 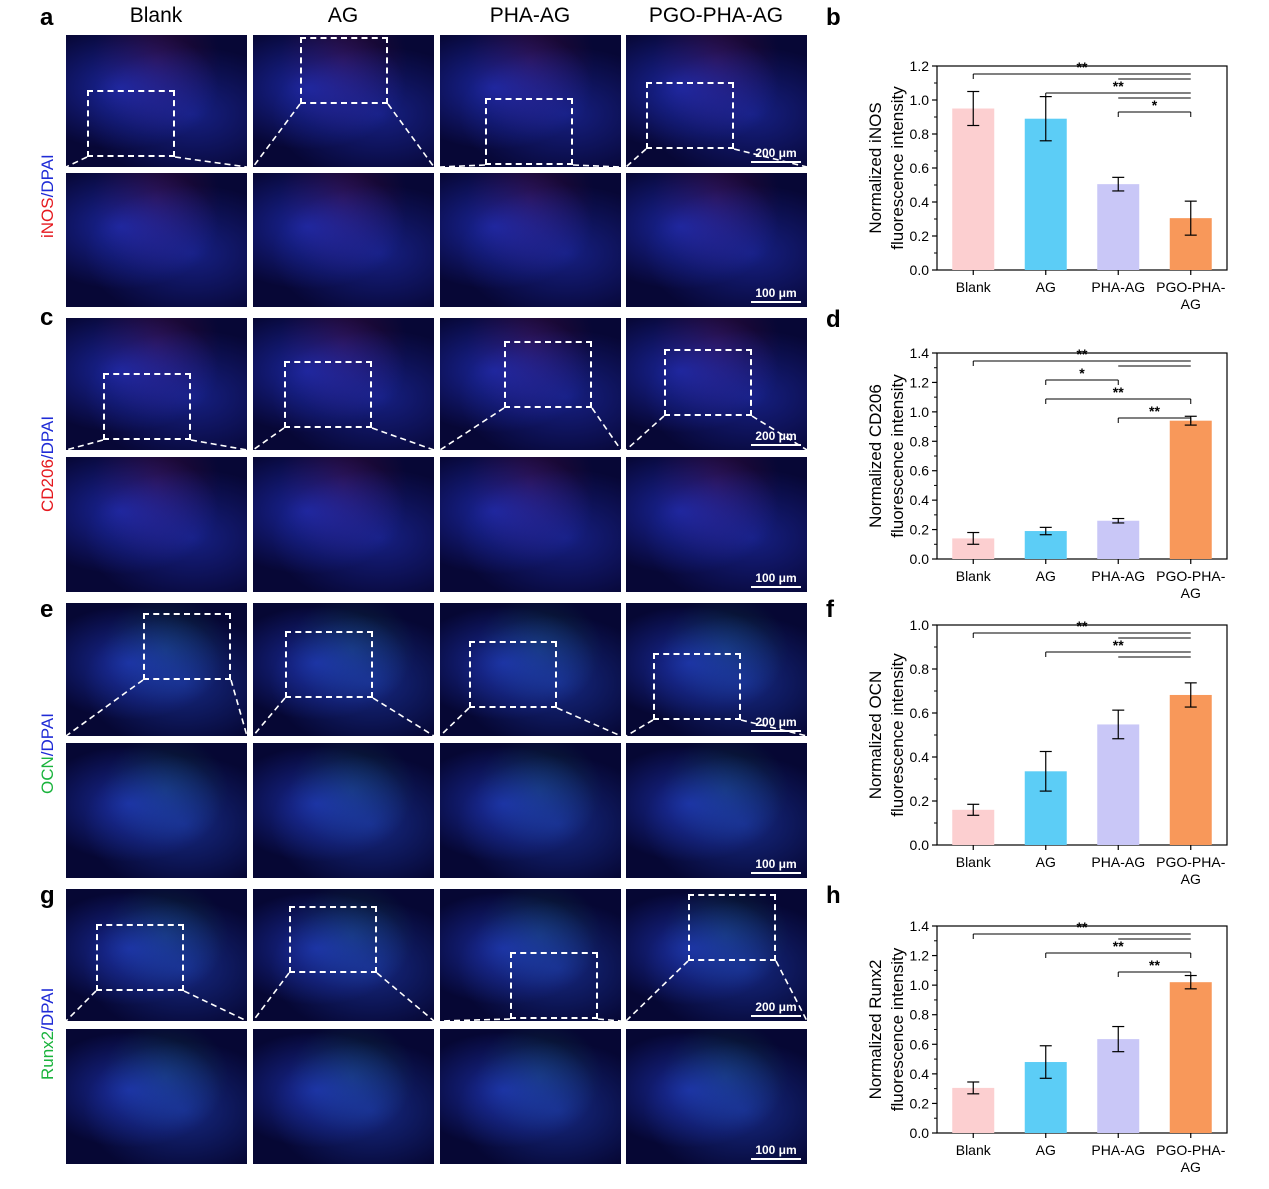 What do you see at coordinates (156, 524) in the screenshot?
I see `micrograph-cd206-blank-zoom` at bounding box center [156, 524].